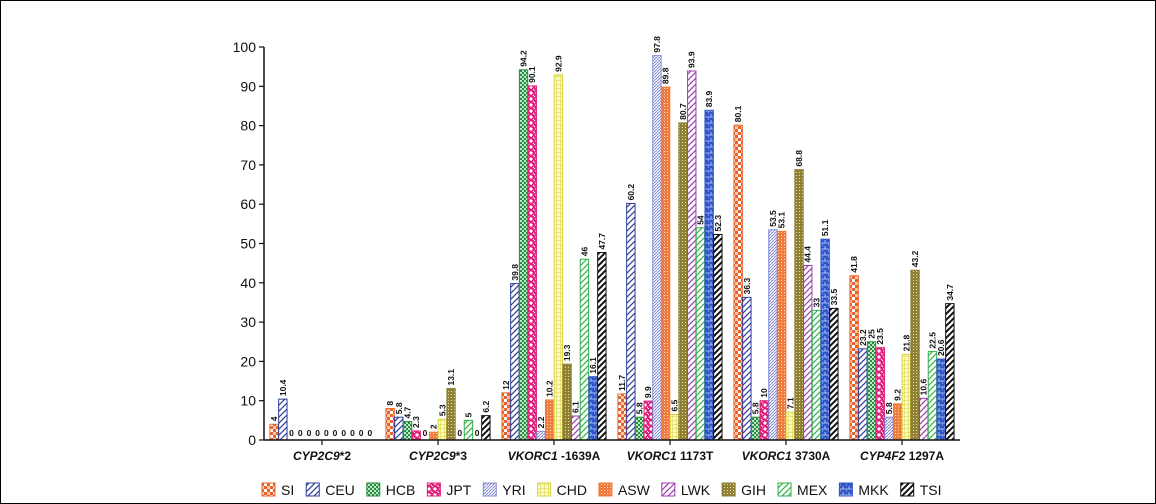 The image size is (1156, 504). Describe the element at coordinates (602, 241) in the screenshot. I see `data-label: 47.7` at that location.